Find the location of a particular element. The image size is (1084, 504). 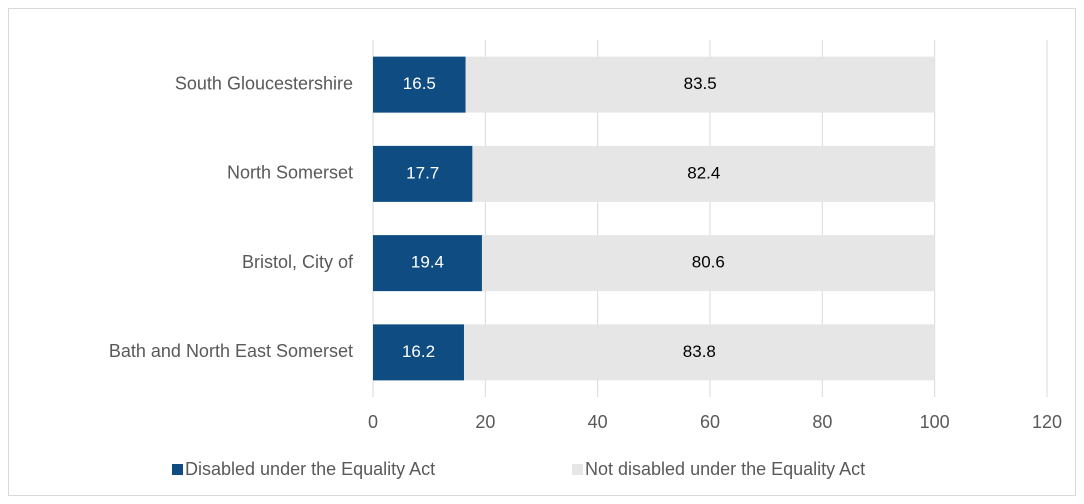

y-tick-label: Bath and North East Somerset is located at coordinates (231, 351).